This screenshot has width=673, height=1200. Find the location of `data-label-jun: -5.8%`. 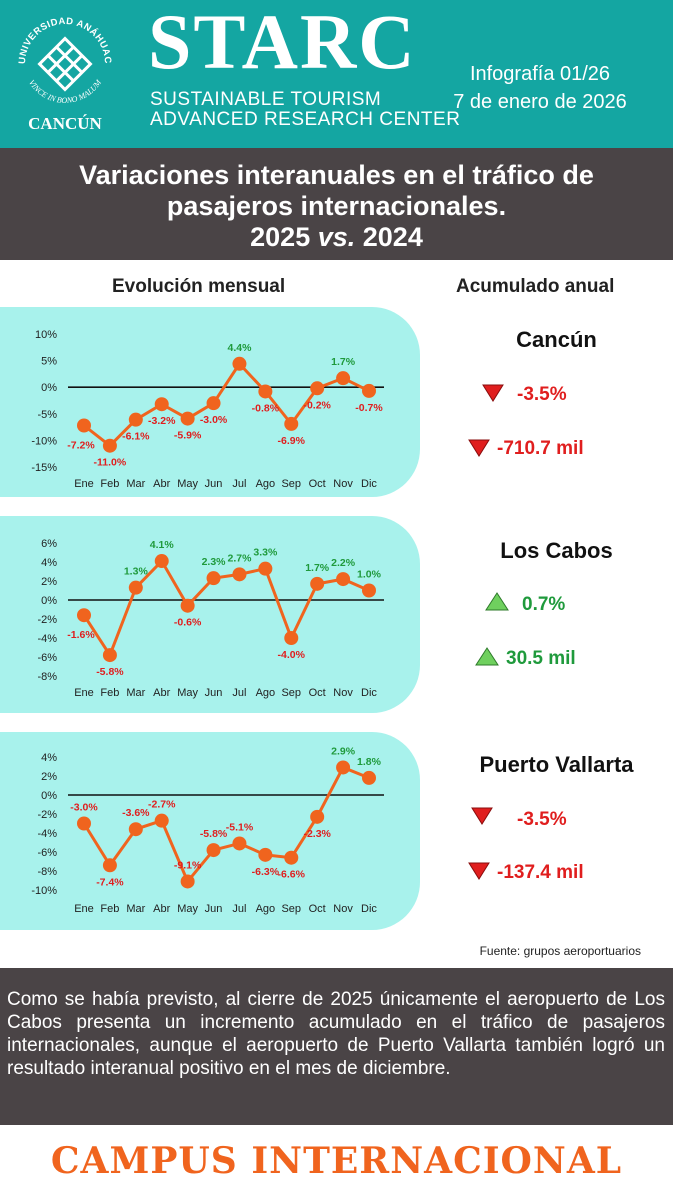

data-label-jun: -5.8% is located at coordinates (214, 834).